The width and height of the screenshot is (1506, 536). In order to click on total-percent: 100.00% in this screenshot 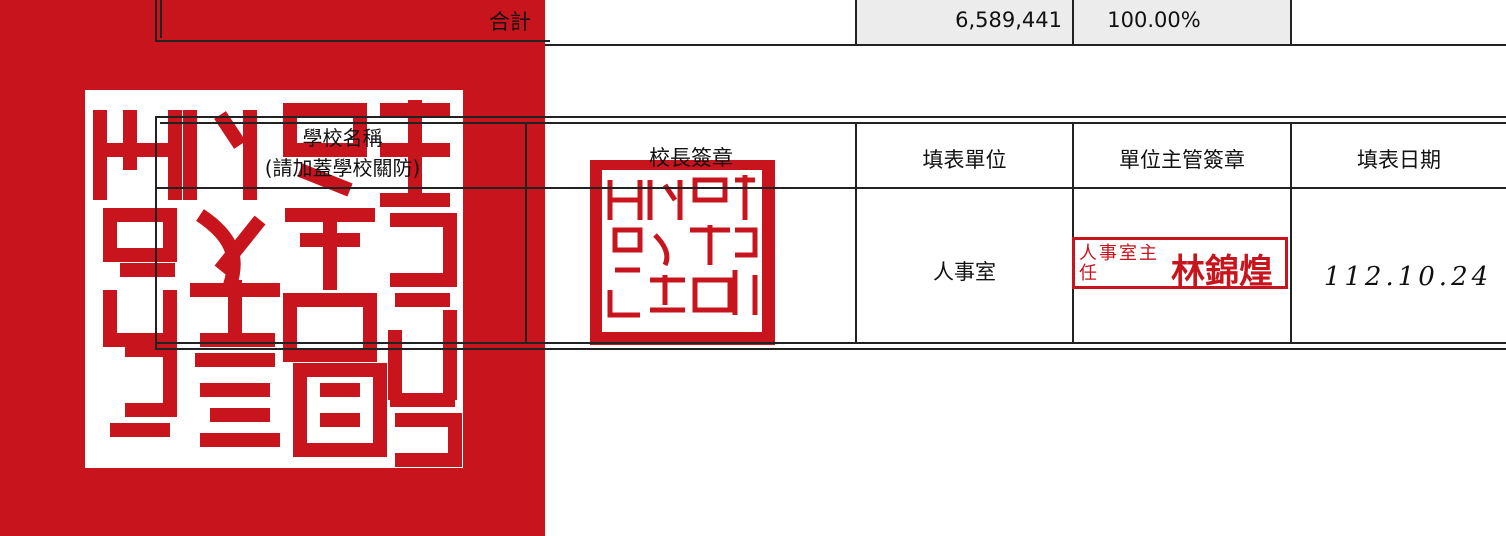, I will do `click(1154, 20)`.